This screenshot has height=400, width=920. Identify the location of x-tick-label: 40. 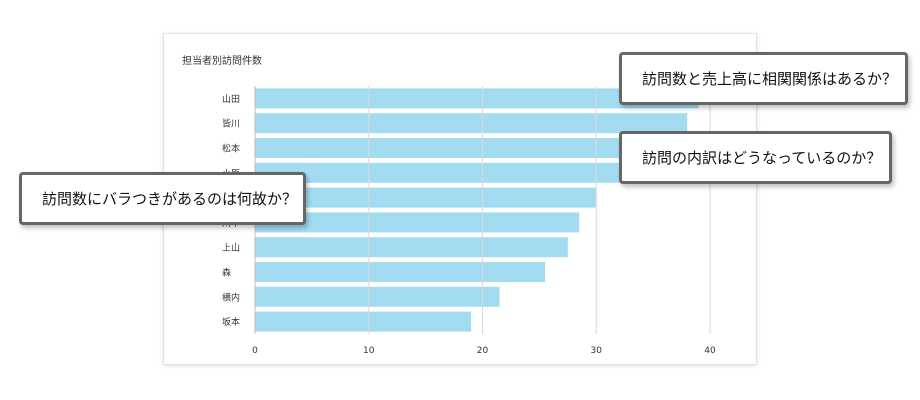
(710, 351).